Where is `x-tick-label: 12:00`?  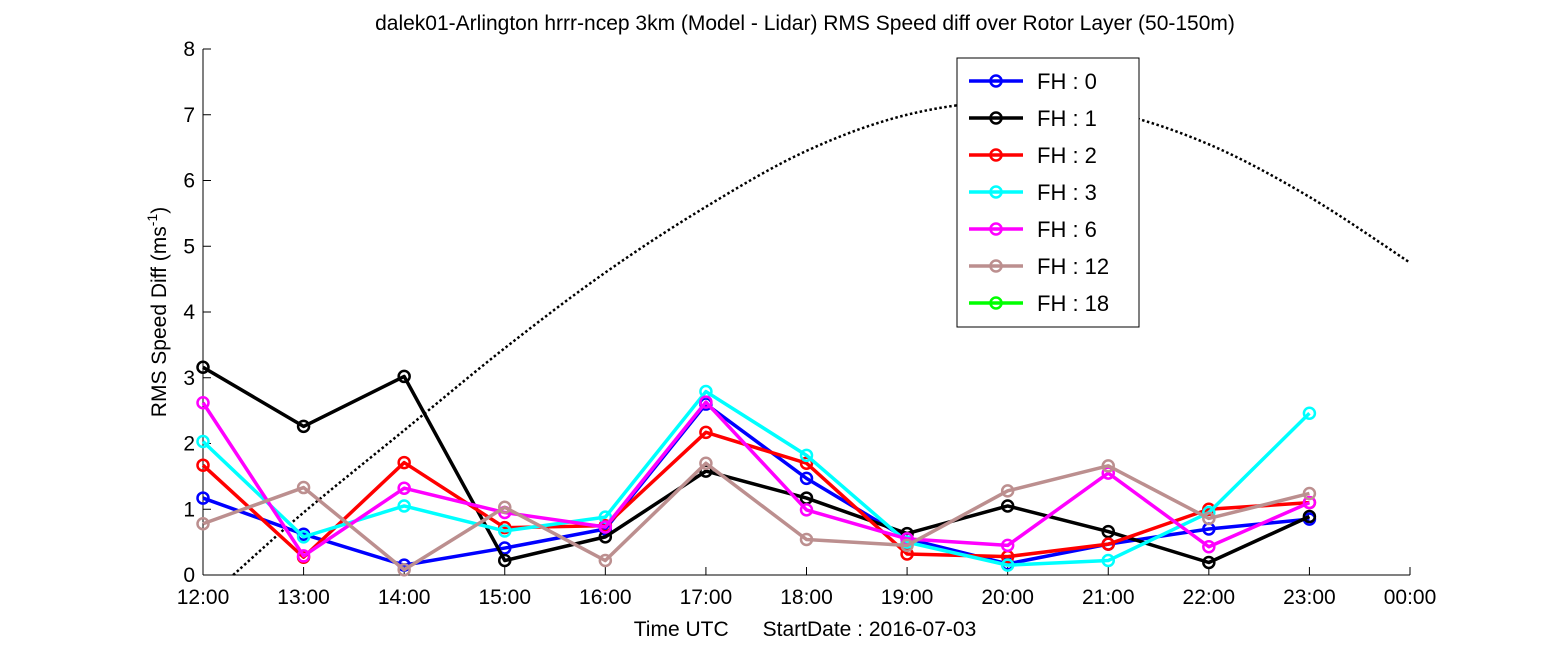
x-tick-label: 12:00 is located at coordinates (203, 597).